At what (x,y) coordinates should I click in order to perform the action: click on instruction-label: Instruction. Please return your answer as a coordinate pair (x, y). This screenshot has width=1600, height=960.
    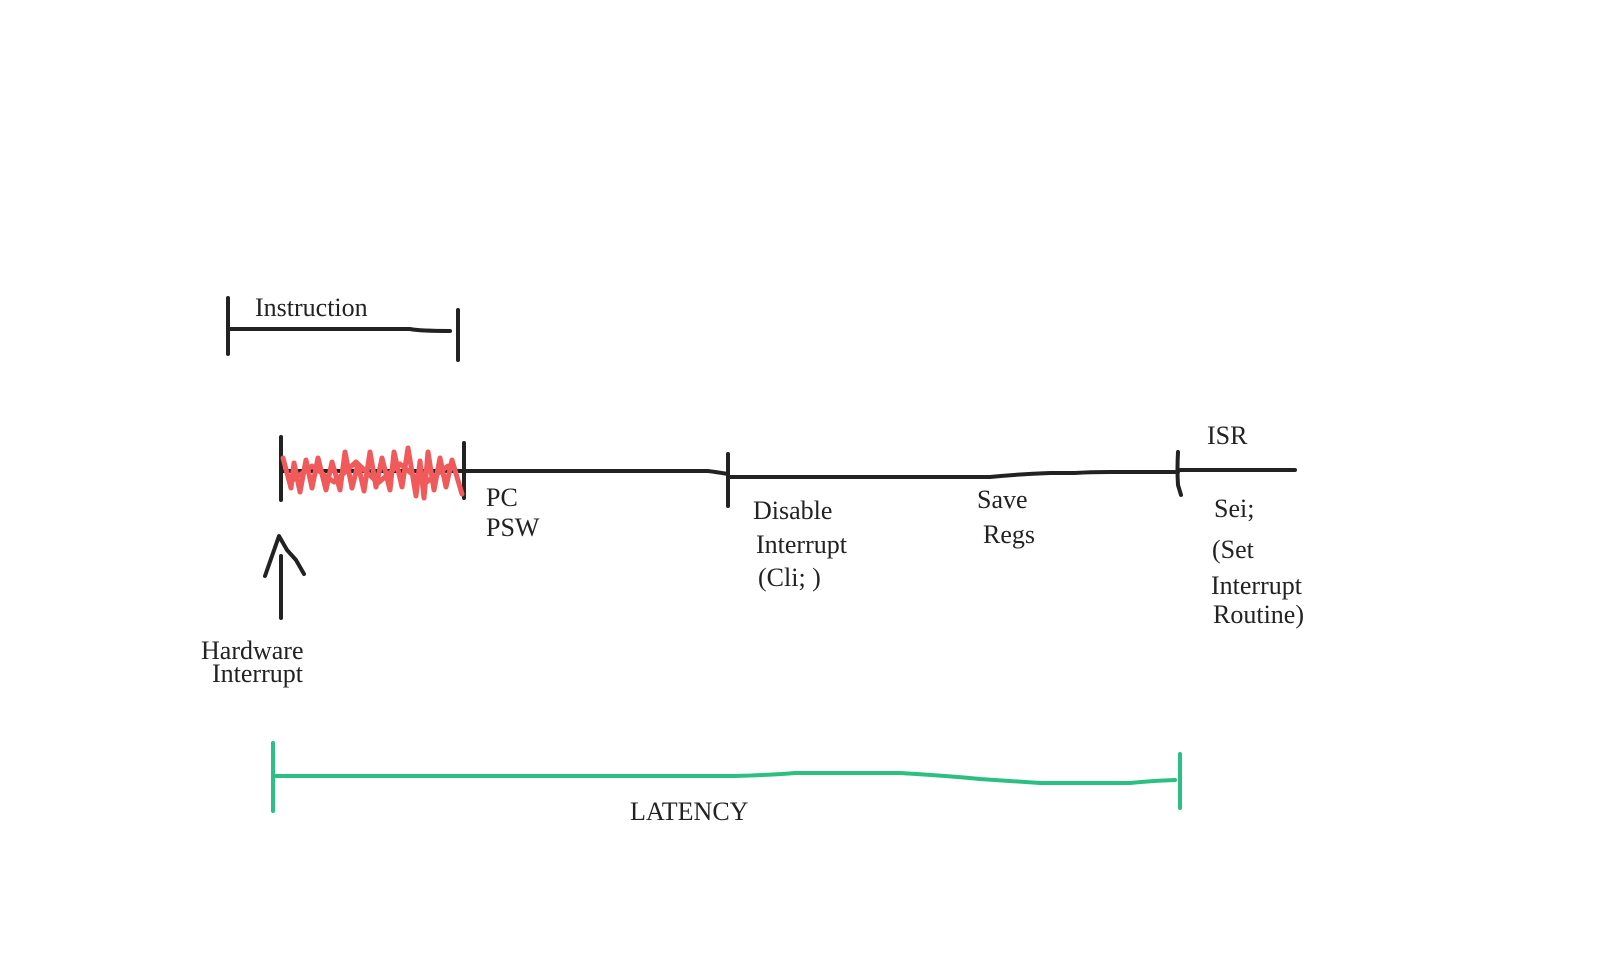
    Looking at the image, I should click on (311, 307).